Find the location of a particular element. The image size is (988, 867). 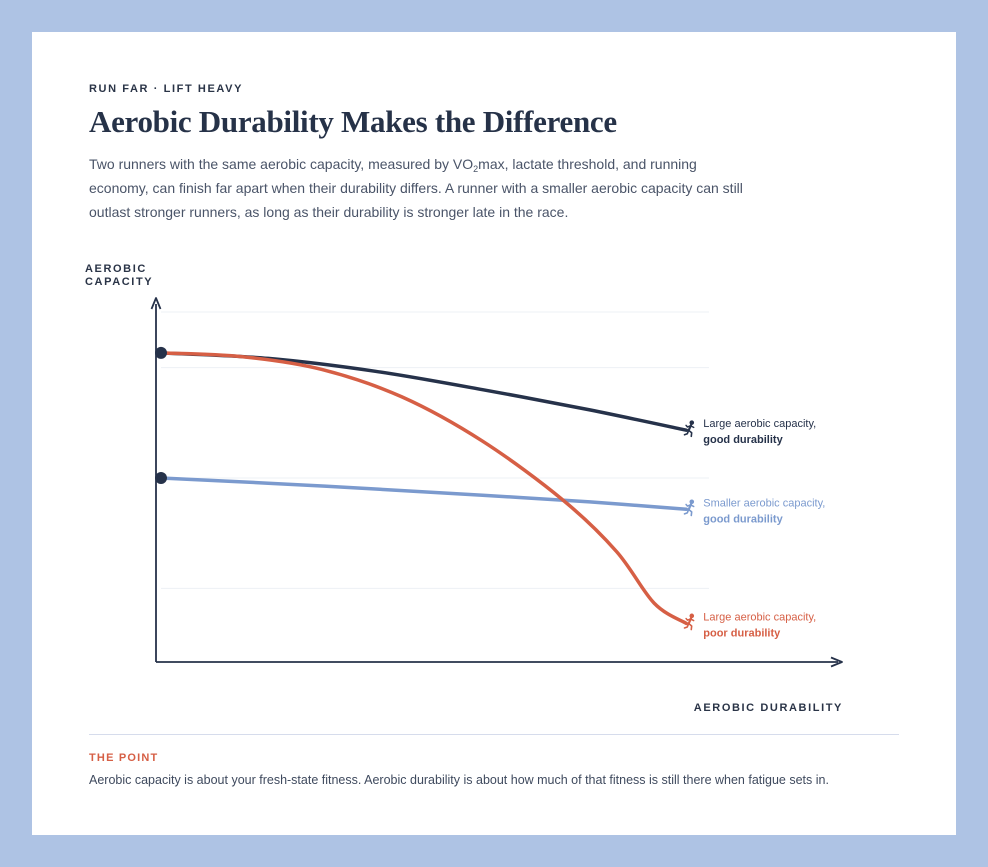

takeaway-label: THE POINT is located at coordinates (124, 758).